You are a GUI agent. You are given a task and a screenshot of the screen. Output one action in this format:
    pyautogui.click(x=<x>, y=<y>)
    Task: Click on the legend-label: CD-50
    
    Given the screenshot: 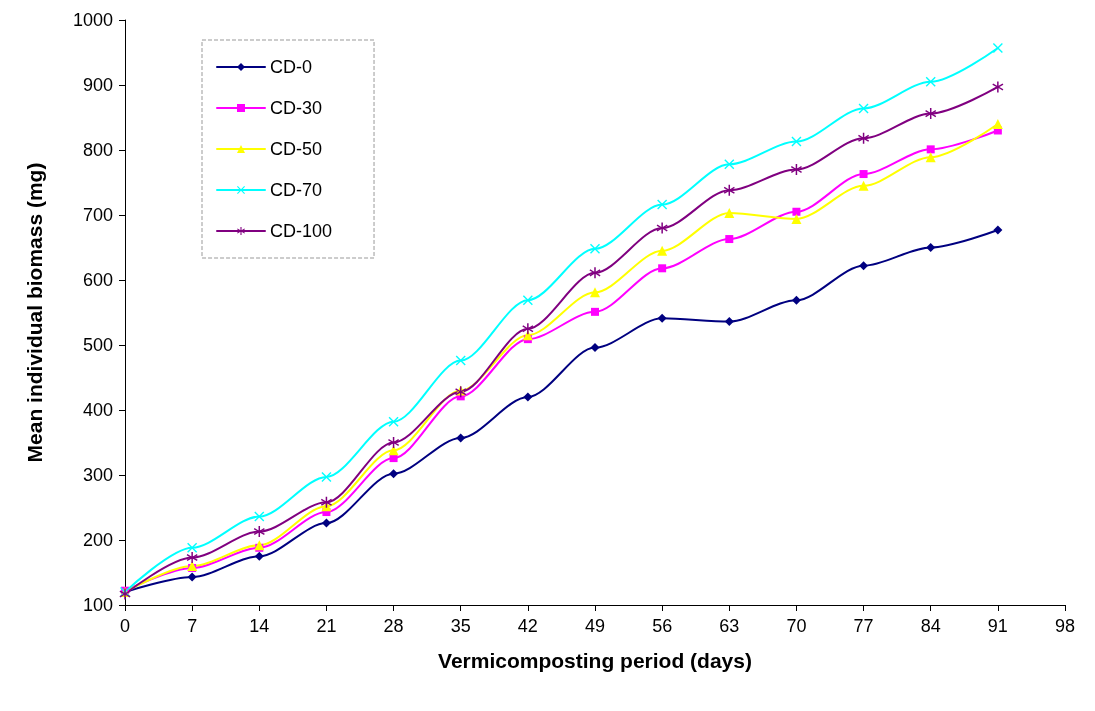 What is the action you would take?
    pyautogui.click(x=296, y=149)
    